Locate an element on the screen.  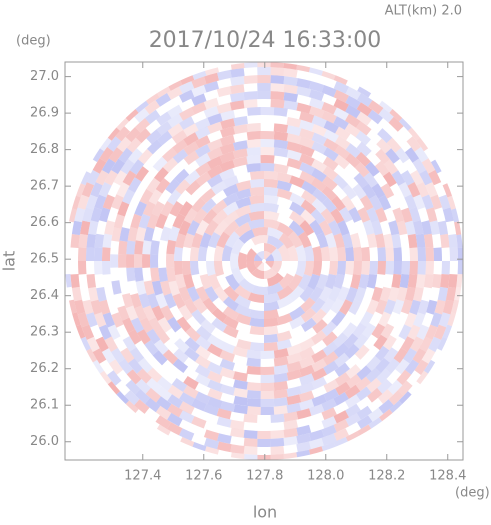
y-tick-label: 26.8 is located at coordinates (44, 149).